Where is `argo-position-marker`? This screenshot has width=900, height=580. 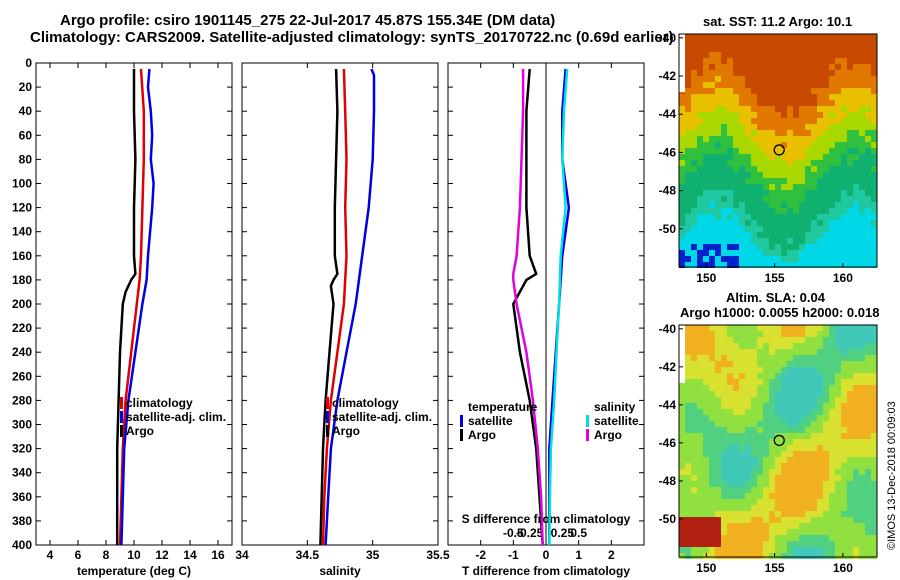
argo-position-marker is located at coordinates (779, 150).